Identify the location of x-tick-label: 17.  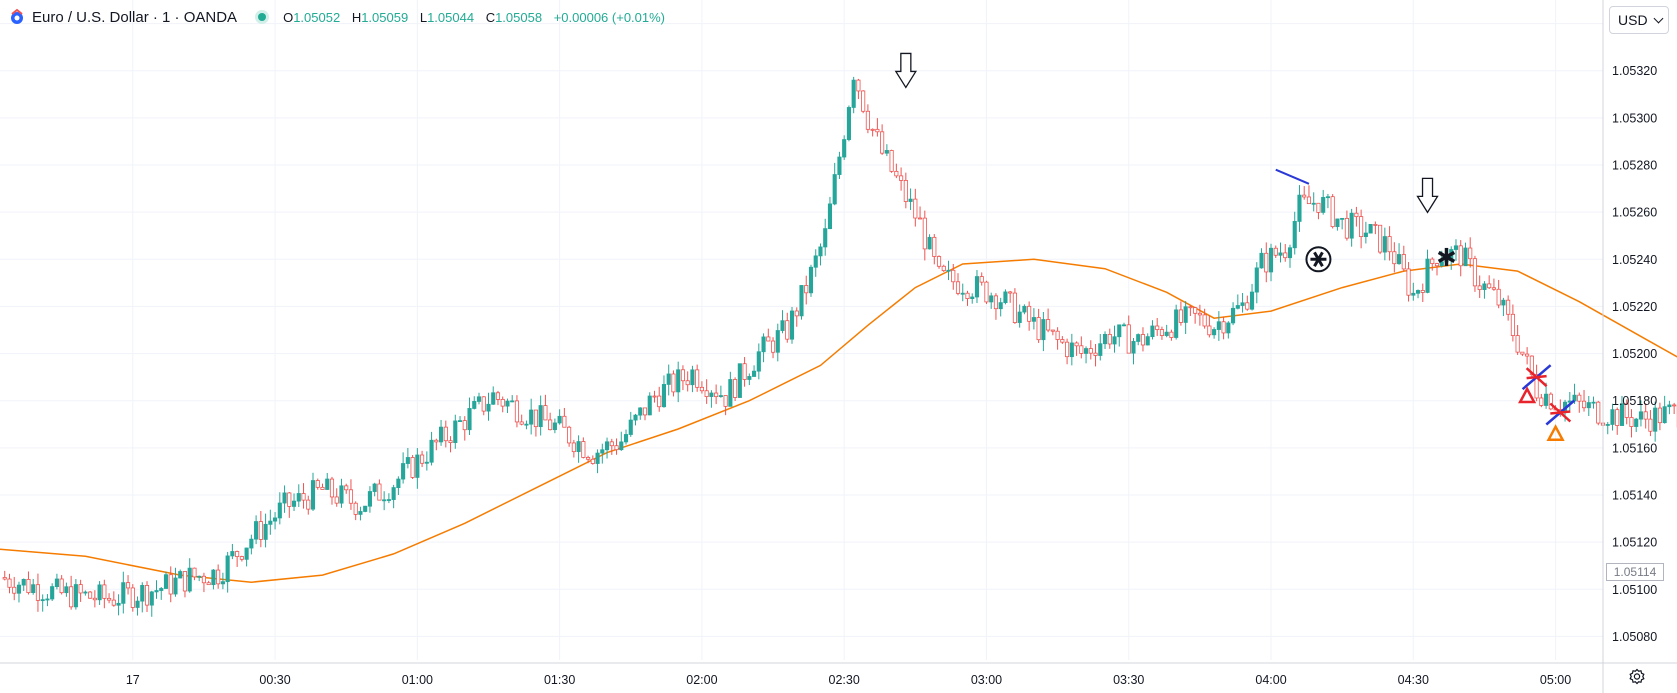
(133, 680).